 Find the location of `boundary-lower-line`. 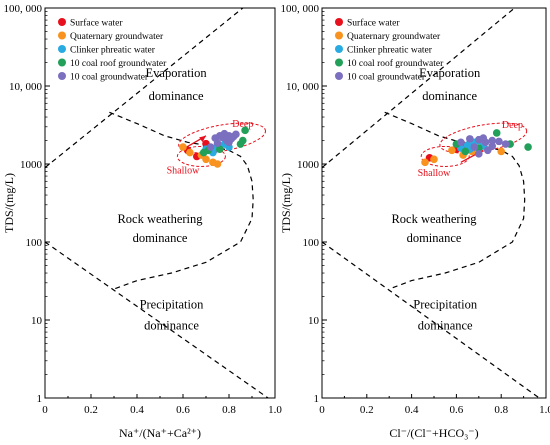

boundary-lower-line is located at coordinates (156, 320).